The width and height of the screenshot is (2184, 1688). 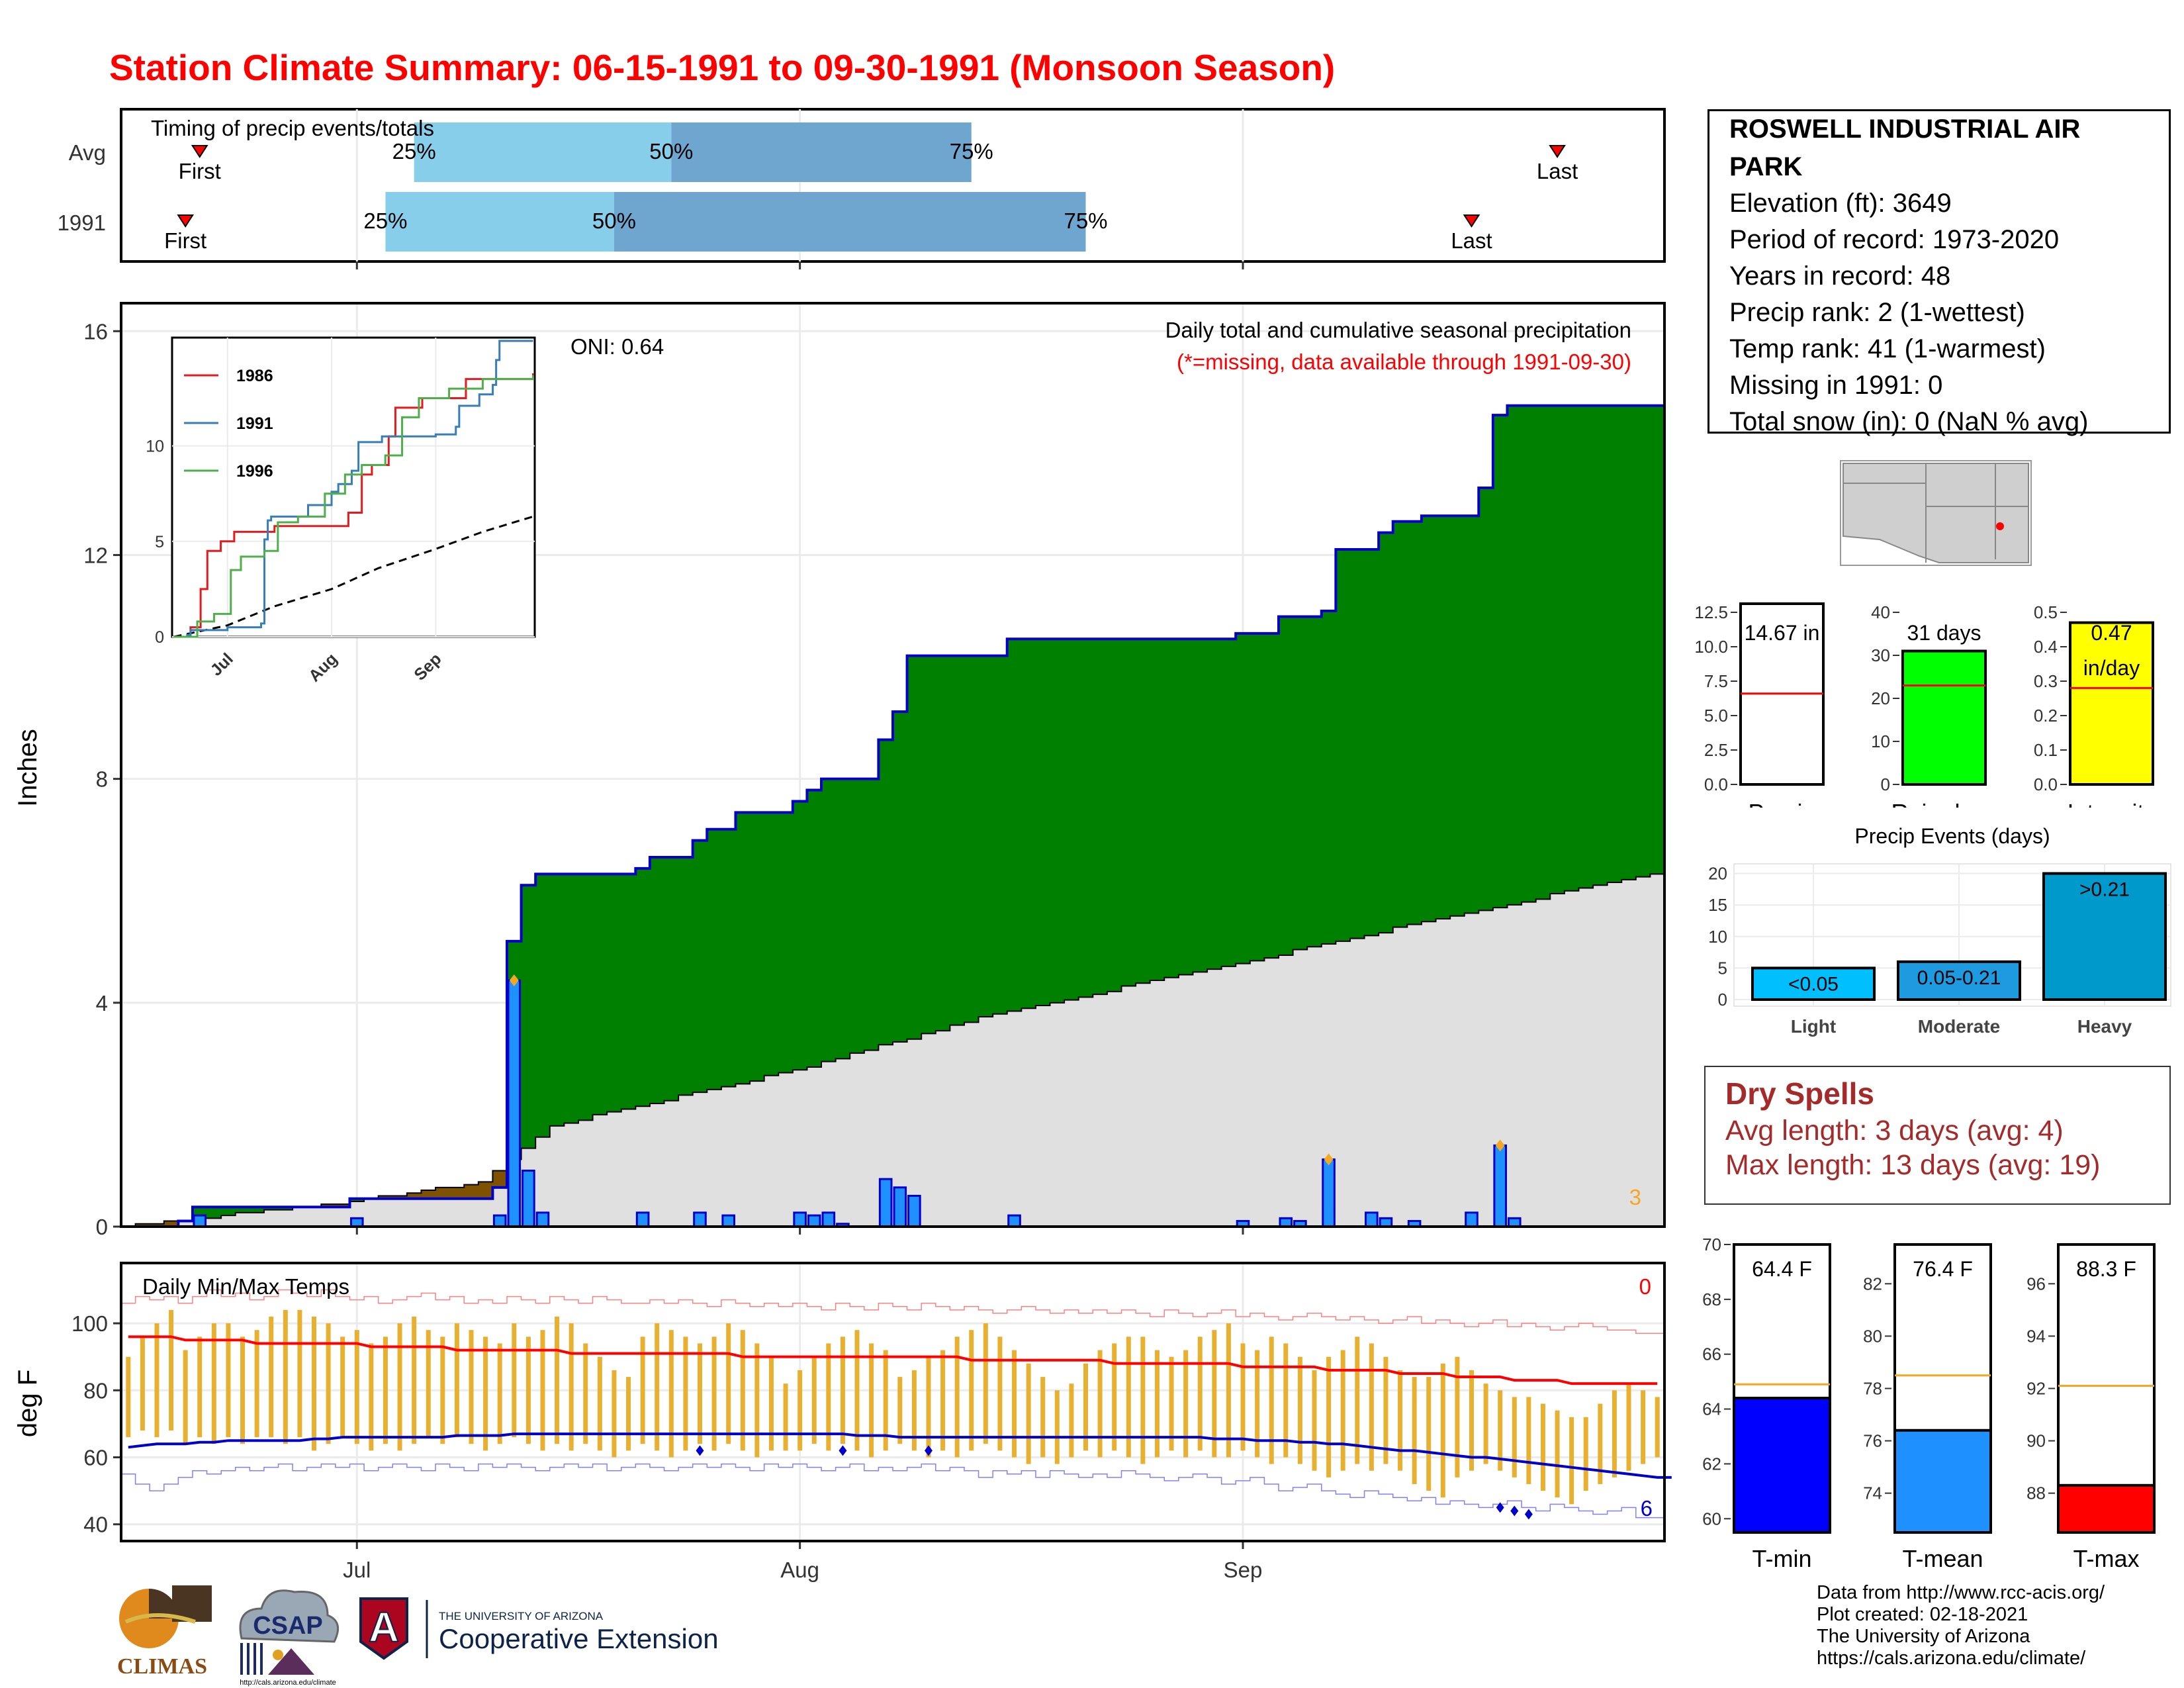 What do you see at coordinates (1936, 513) in the screenshot?
I see `location-map` at bounding box center [1936, 513].